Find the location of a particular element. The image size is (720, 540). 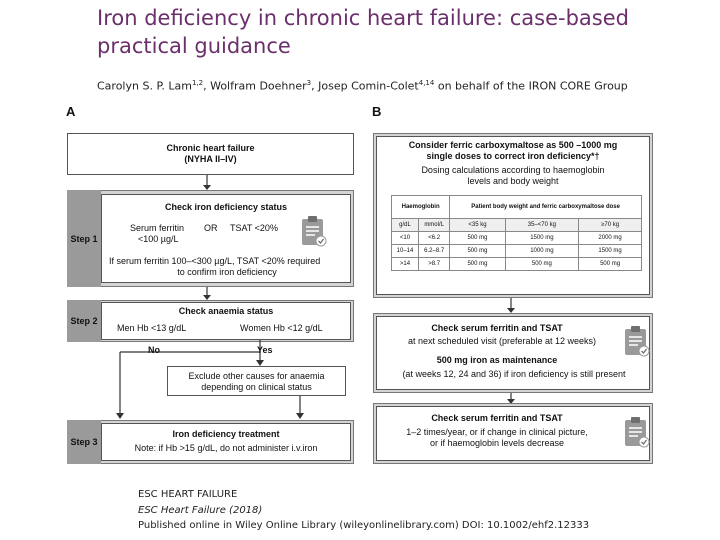

exclude-line-2: depending on clinical status is located at coordinates (256, 387).